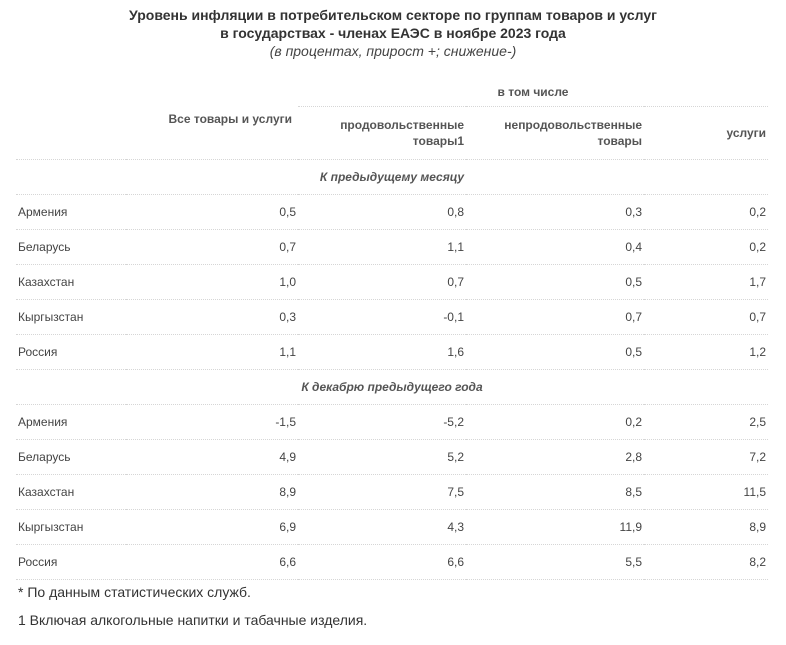  What do you see at coordinates (402, 125) in the screenshot?
I see `col-header-food-line1: продовольственные` at bounding box center [402, 125].